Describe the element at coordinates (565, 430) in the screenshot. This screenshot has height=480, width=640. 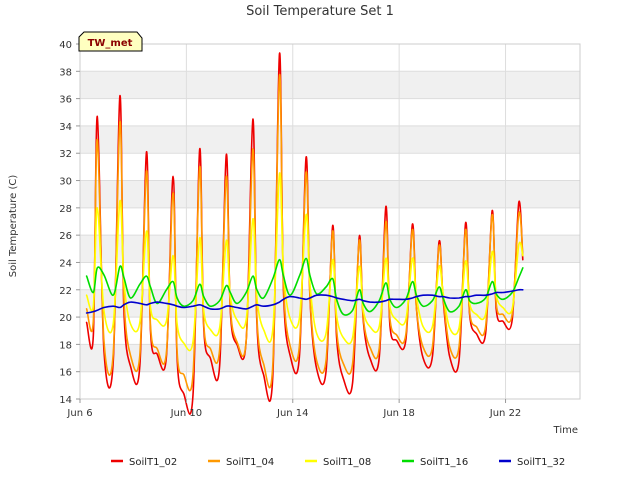
I see `x-axis-label: Time` at that location.